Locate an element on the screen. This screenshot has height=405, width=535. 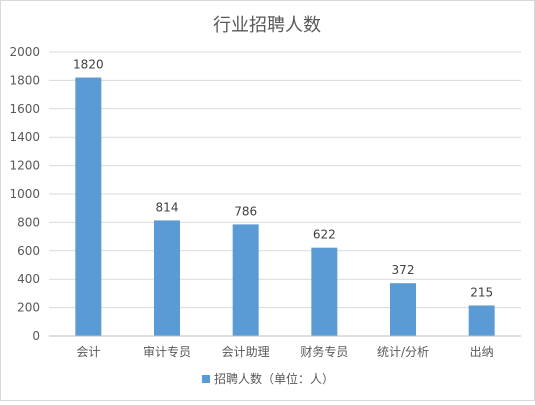
data-label: 622 is located at coordinates (324, 235).